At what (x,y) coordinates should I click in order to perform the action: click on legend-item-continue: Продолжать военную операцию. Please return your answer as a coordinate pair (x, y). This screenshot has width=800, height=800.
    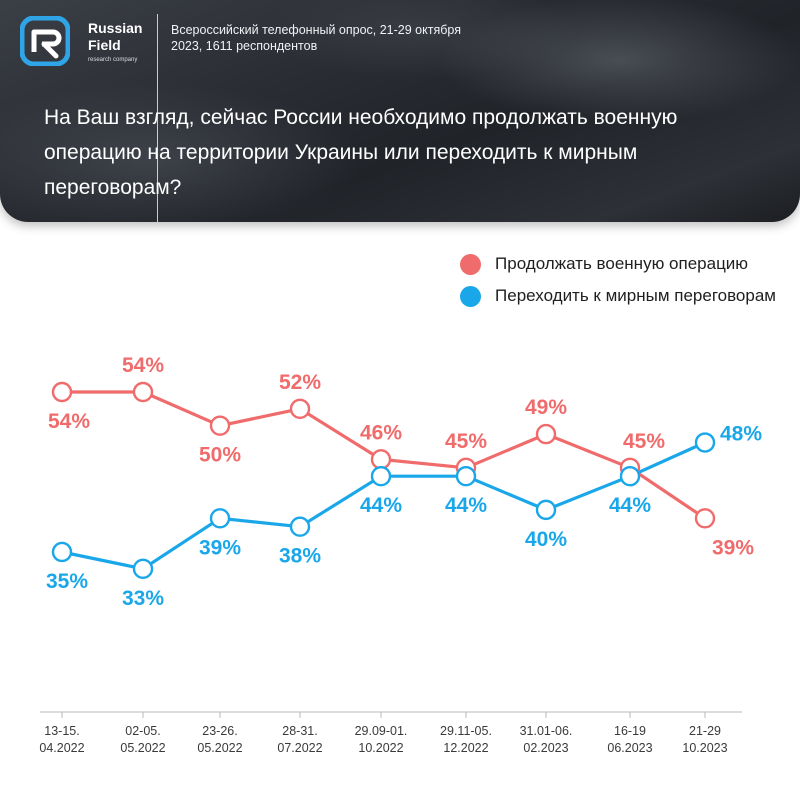
    Looking at the image, I should click on (618, 264).